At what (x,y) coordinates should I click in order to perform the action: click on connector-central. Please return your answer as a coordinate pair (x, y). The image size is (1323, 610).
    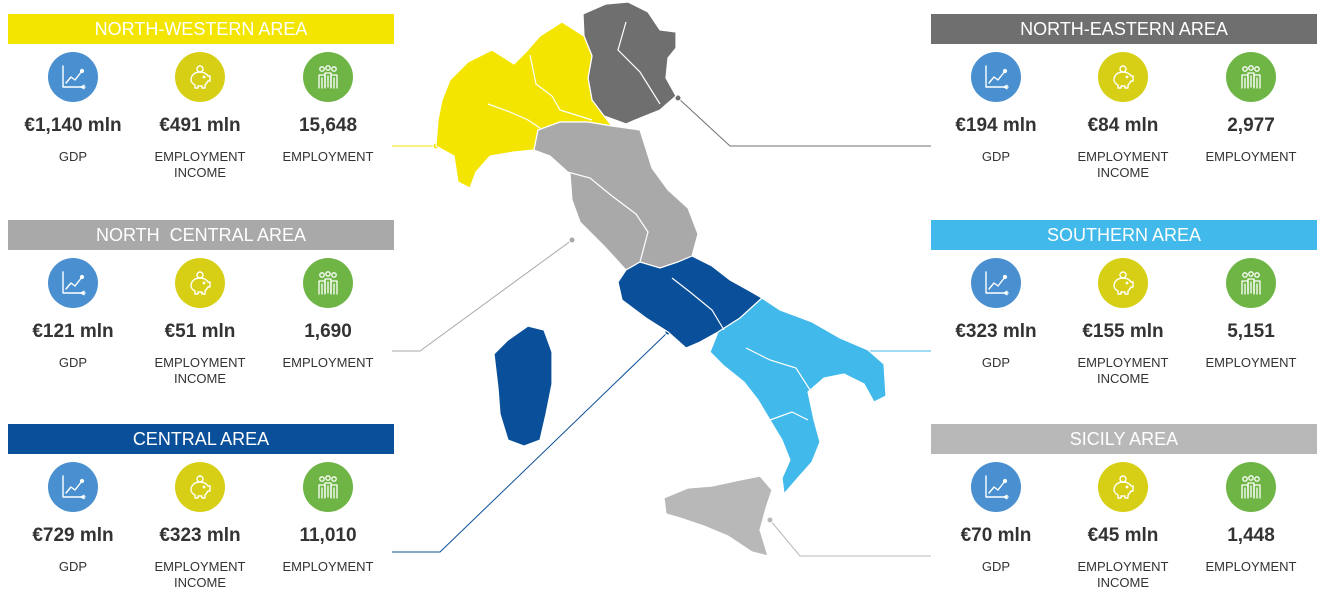
    Looking at the image, I should click on (530, 442).